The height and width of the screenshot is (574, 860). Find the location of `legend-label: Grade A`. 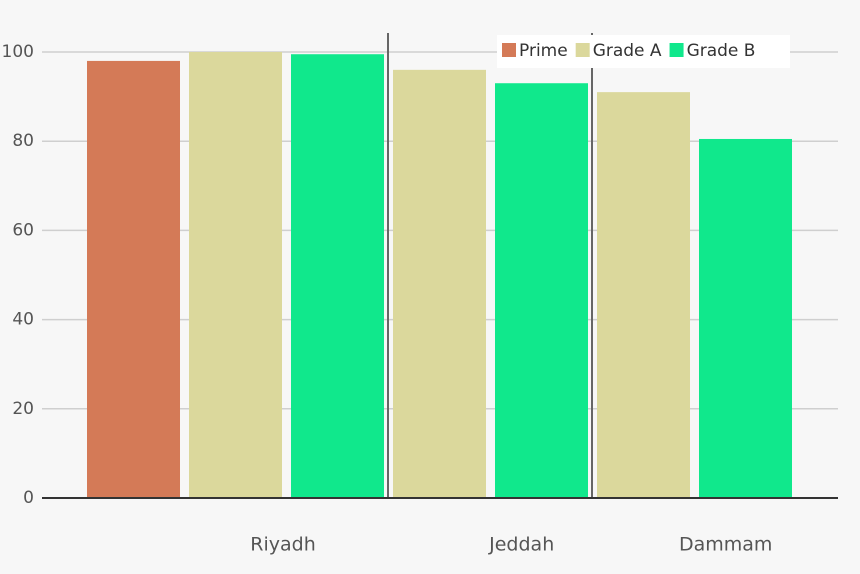

legend-label: Grade A is located at coordinates (627, 51).